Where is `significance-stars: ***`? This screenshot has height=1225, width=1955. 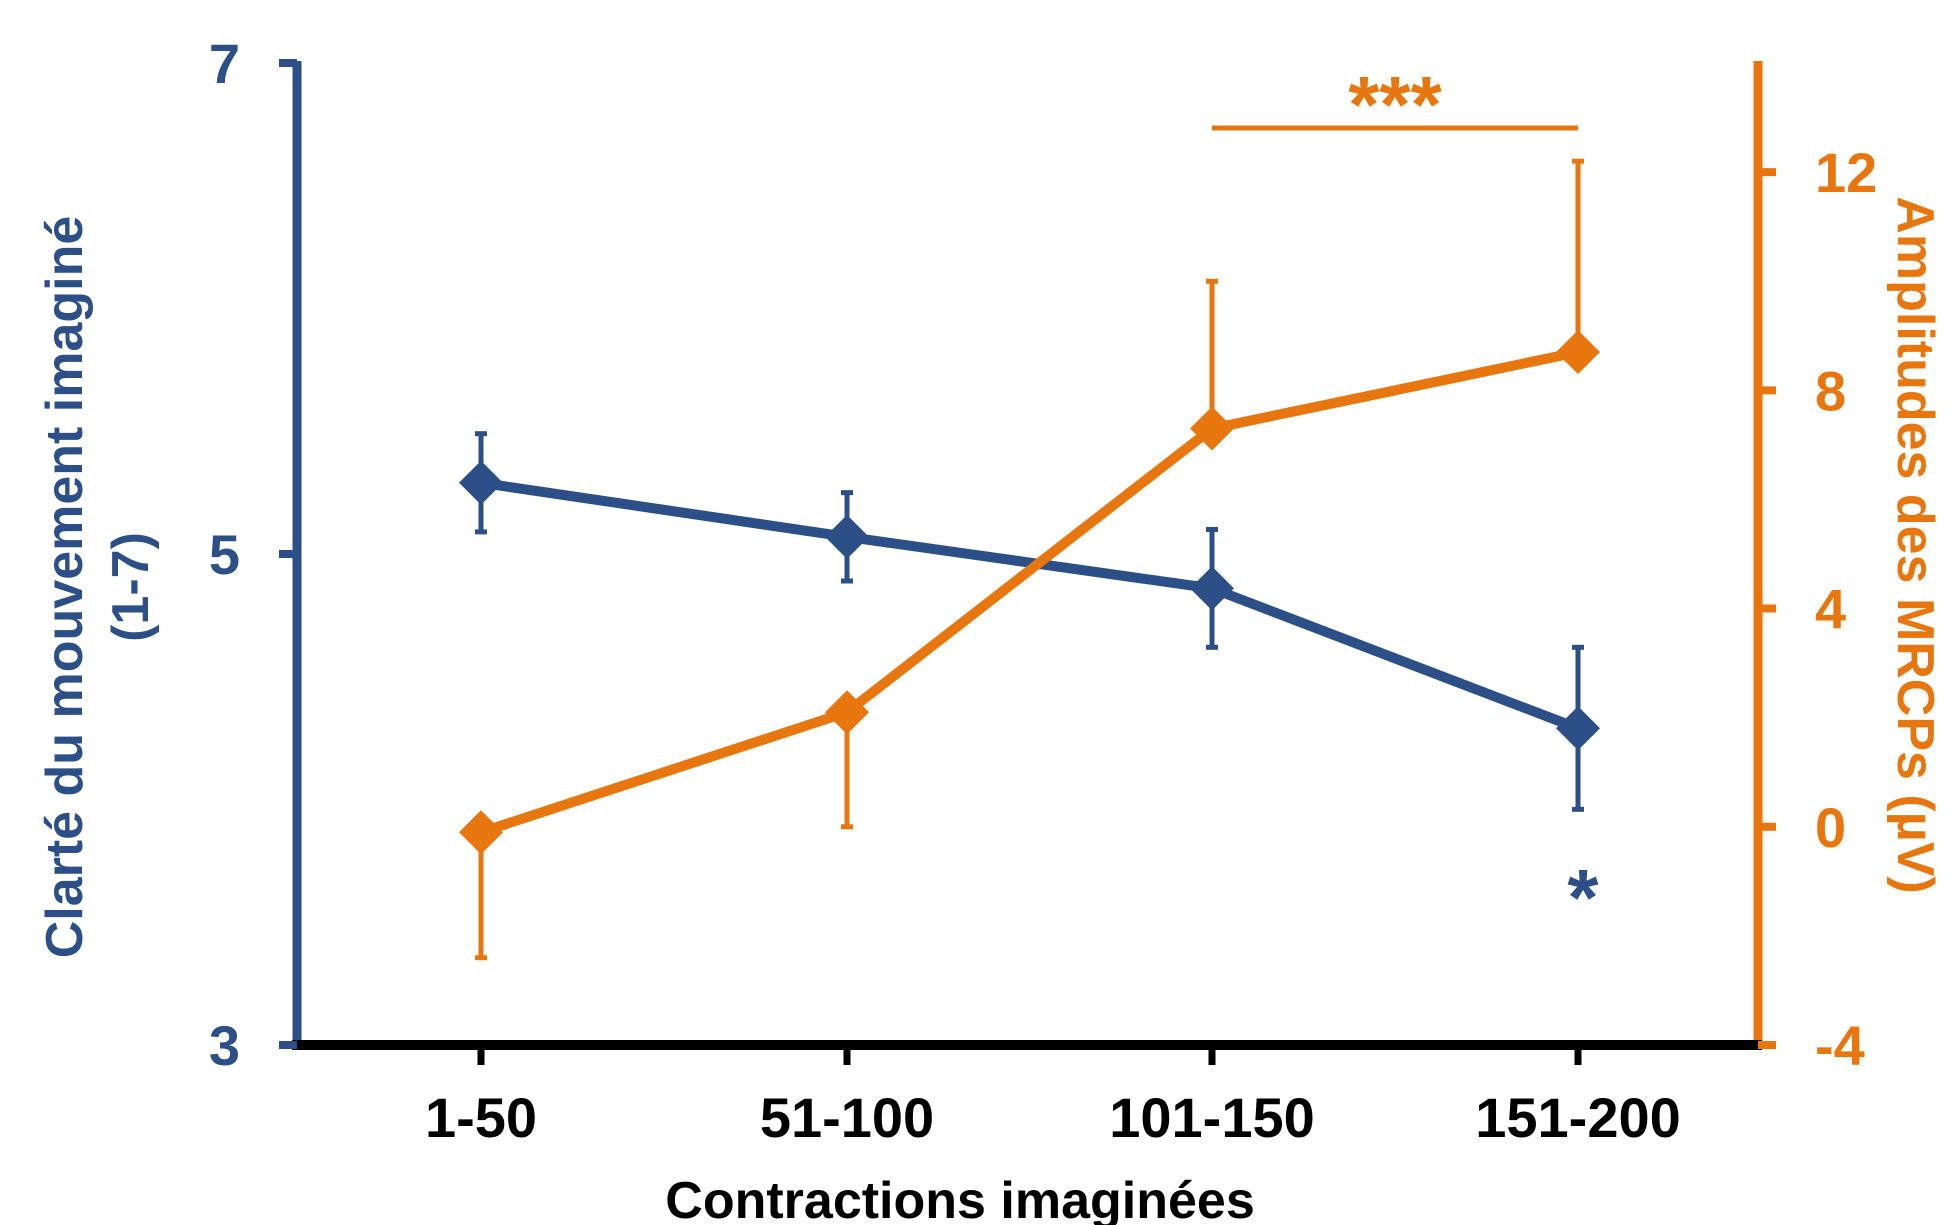
significance-stars: *** is located at coordinates (1395, 104).